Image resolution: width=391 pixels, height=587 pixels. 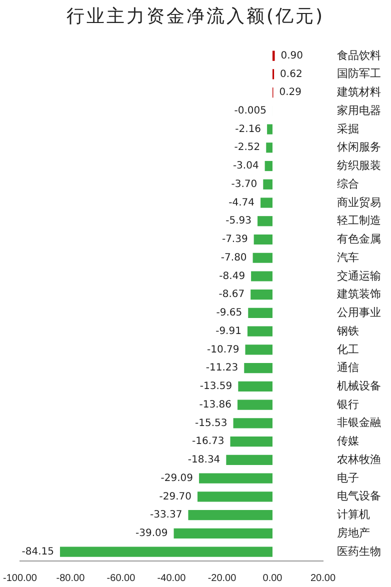 What do you see at coordinates (290, 92) in the screenshot?
I see `data-label: 0.29` at bounding box center [290, 92].